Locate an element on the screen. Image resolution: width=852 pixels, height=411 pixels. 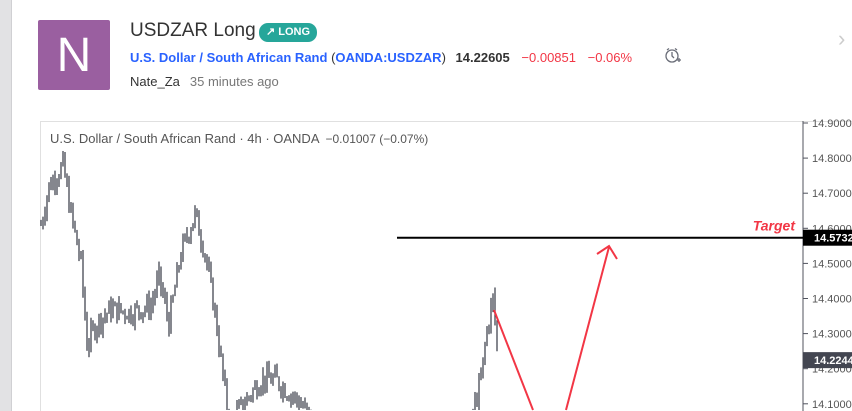
price-change-pct: −0.06% is located at coordinates (610, 57).